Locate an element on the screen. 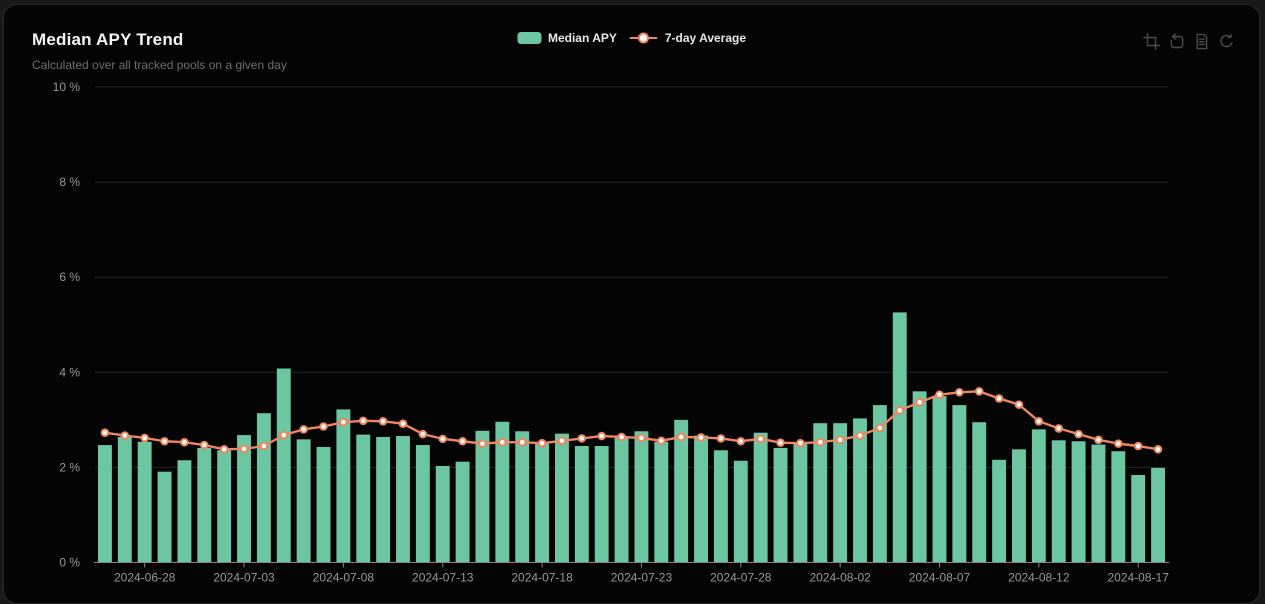  zoom-reset-icon is located at coordinates (1176, 41).